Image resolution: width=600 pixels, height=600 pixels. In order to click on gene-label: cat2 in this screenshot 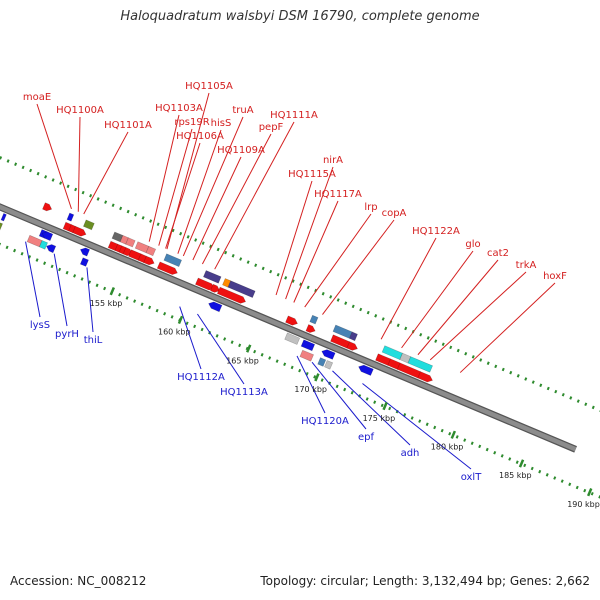, I will do `click(498, 253)`.